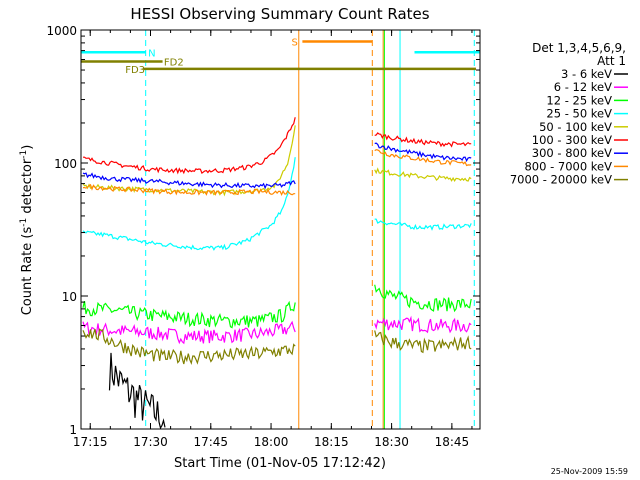  Describe the element at coordinates (65, 164) in the screenshot. I see `y-tick-label: 100` at that location.